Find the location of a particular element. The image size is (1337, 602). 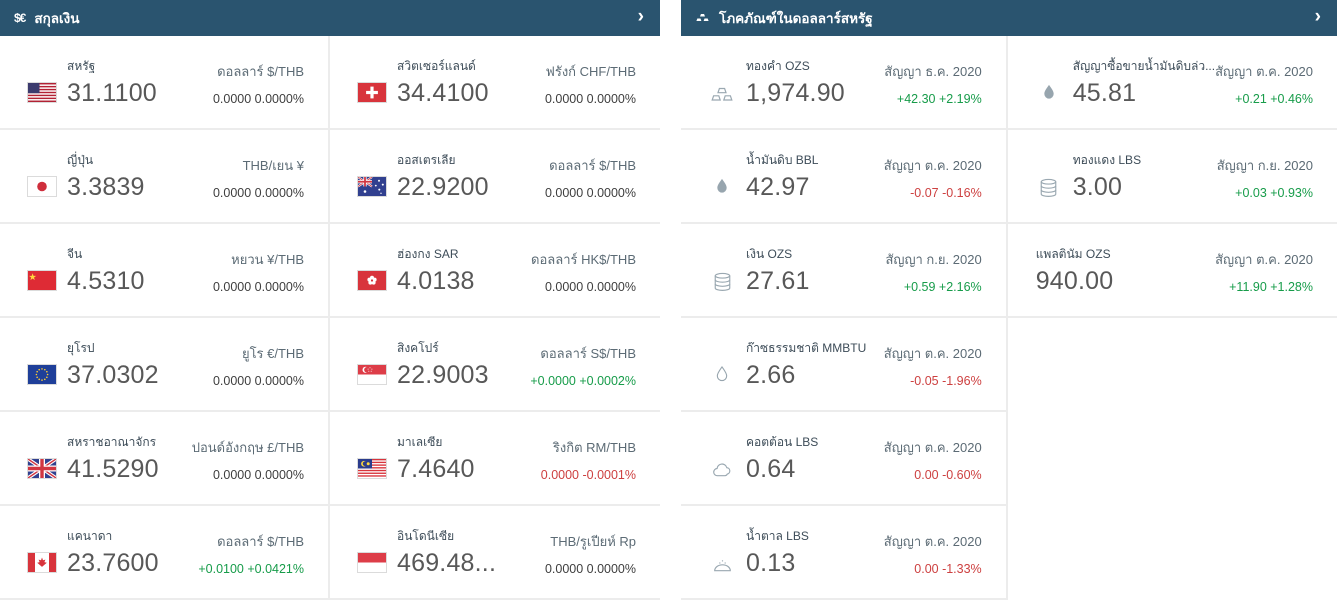

currency-name: อินโดนีเซีย is located at coordinates (426, 536).